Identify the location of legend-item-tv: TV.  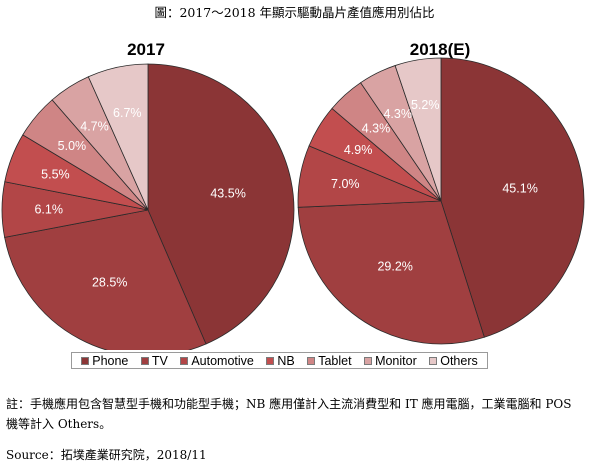
(154, 360).